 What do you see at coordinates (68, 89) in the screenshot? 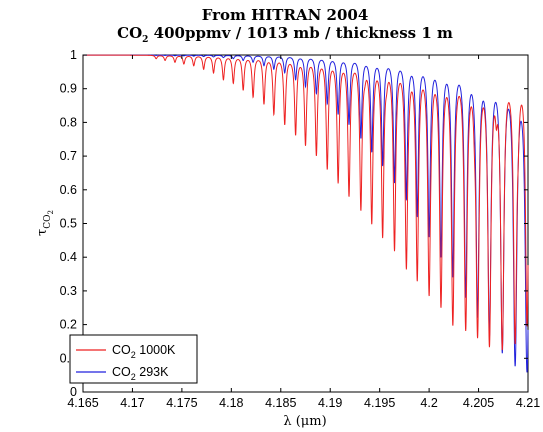
I see `y-tick-label: 0.9` at bounding box center [68, 89].